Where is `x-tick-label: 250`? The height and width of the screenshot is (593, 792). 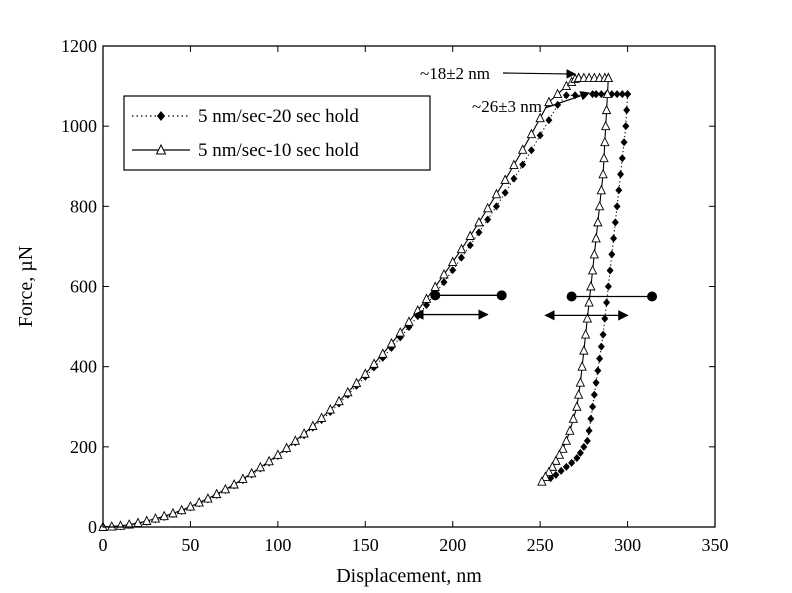
x-tick-label: 250 is located at coordinates (540, 545).